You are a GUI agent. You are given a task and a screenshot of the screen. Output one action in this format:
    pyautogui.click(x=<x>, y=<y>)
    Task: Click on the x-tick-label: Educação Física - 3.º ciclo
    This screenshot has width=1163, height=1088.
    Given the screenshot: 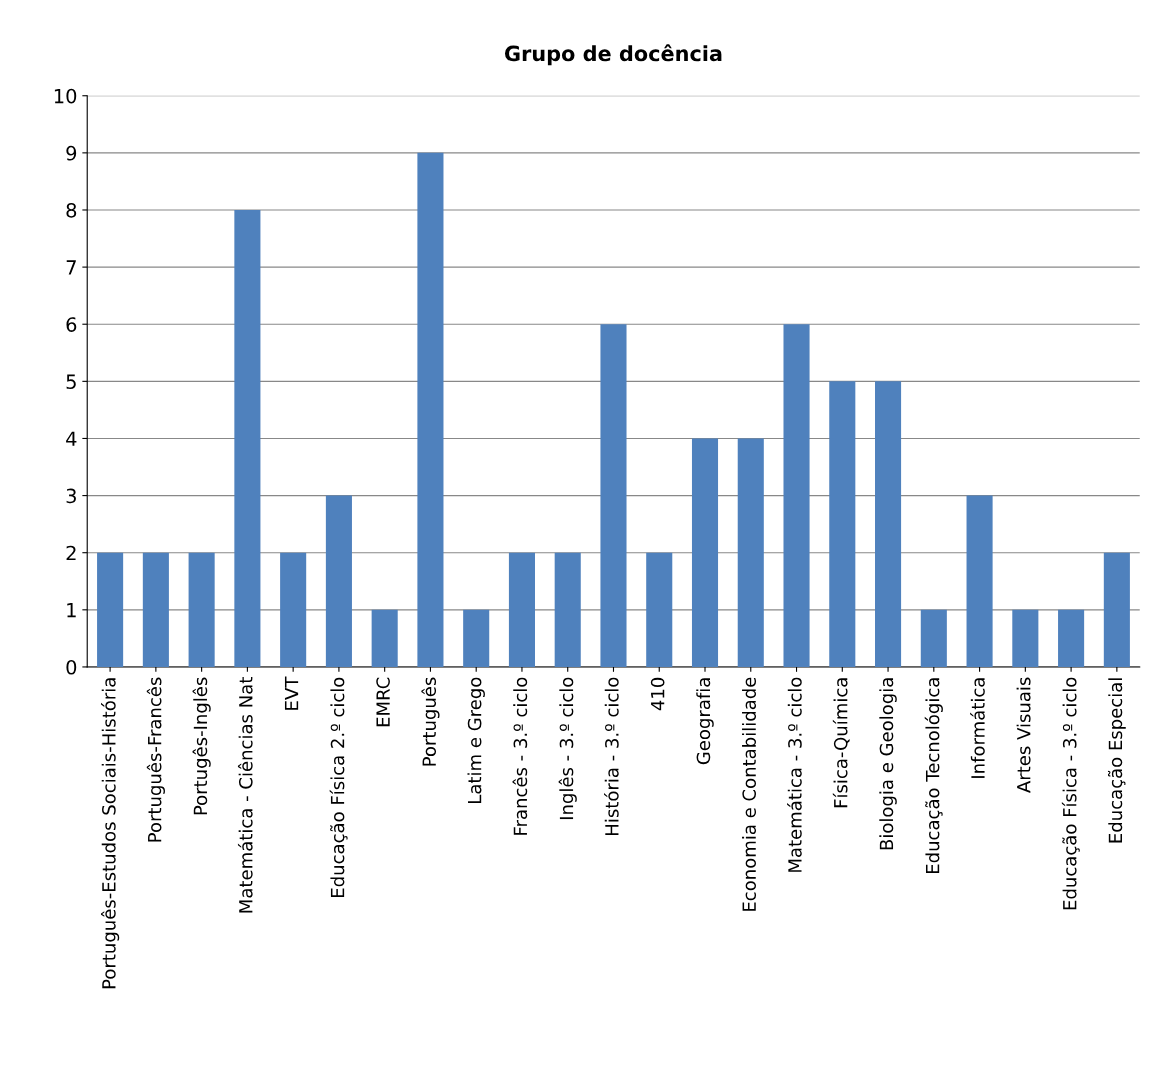 What is the action you would take?
    pyautogui.click(x=1070, y=793)
    